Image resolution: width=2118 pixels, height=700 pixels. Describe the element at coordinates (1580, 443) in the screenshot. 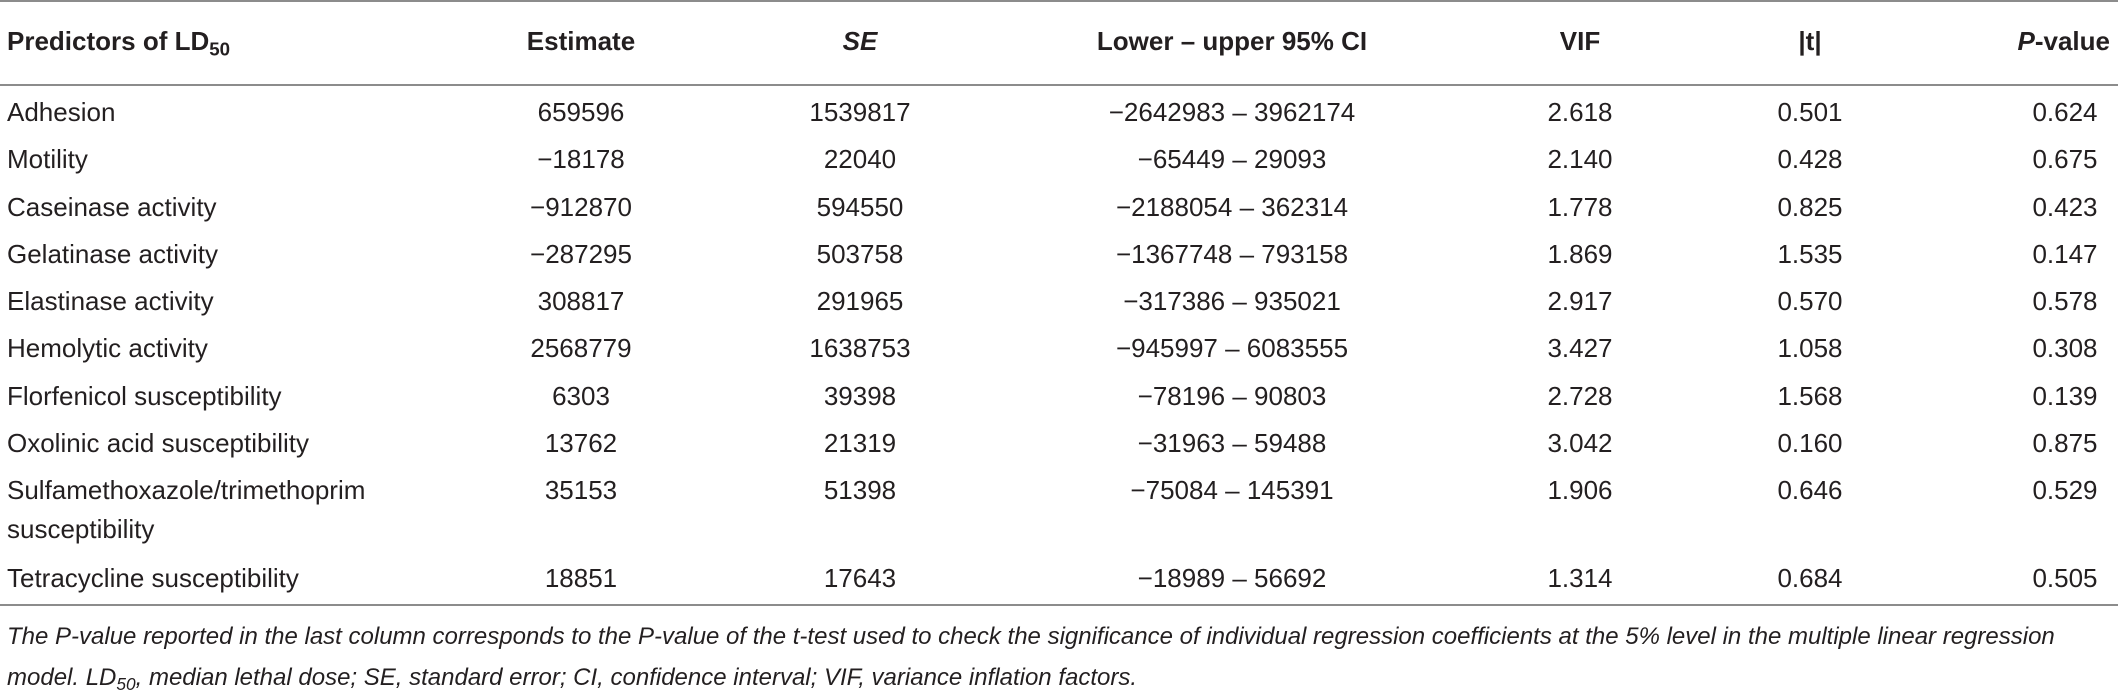

I see `table-cell: 3.042` at that location.